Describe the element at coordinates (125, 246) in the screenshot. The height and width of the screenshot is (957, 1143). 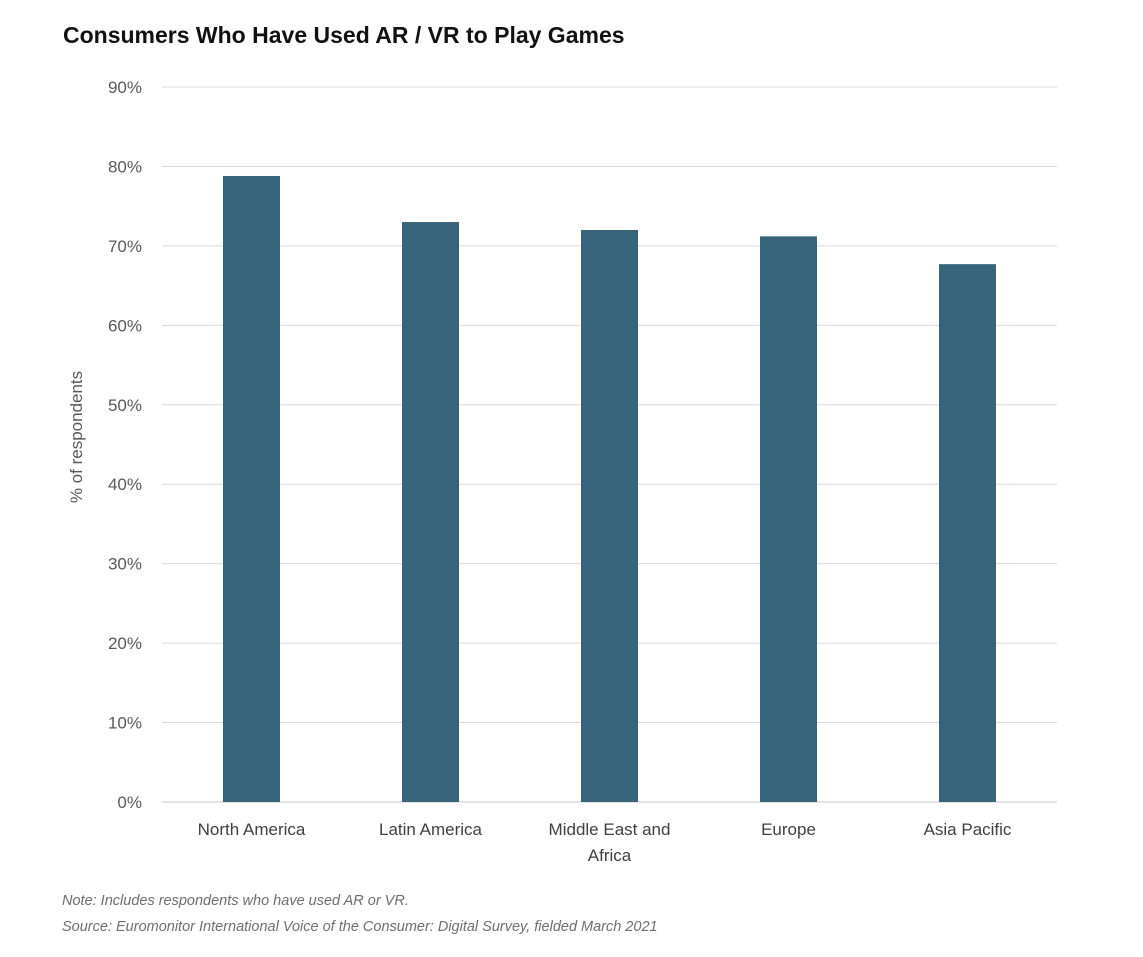
I see `y-tick-label: 70%` at that location.